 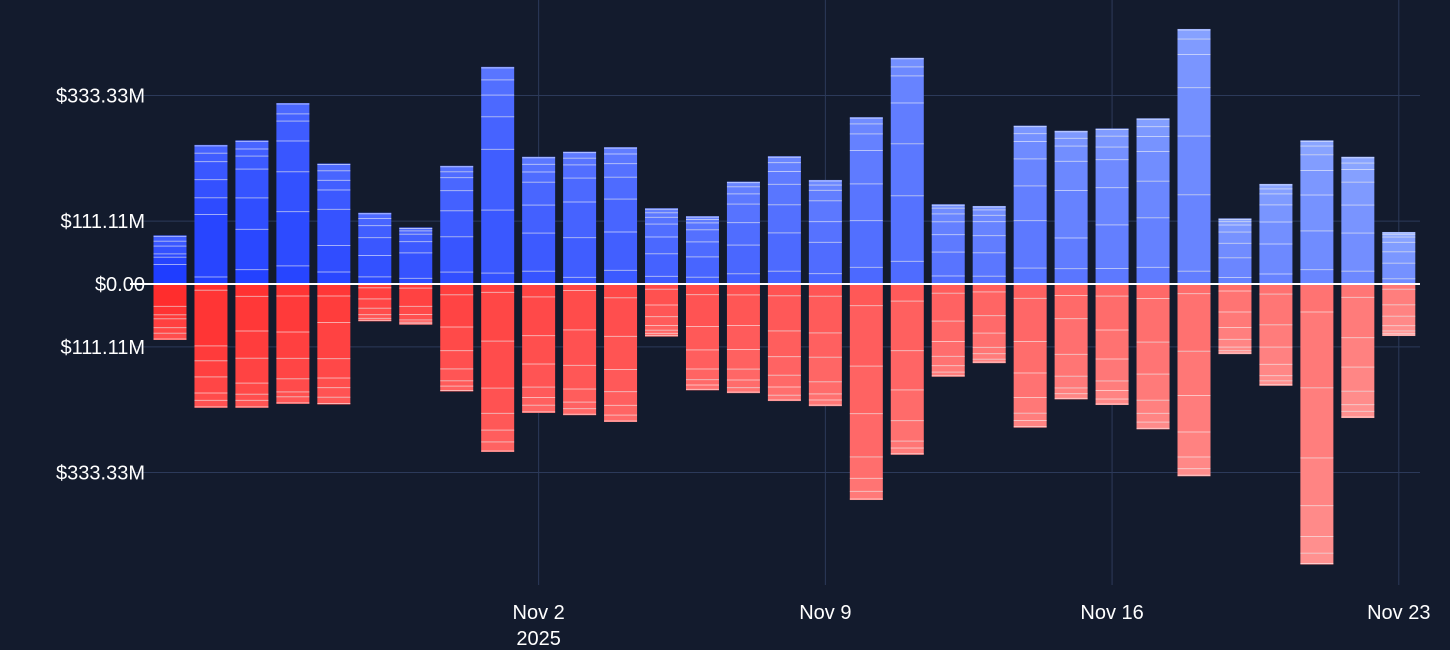 What do you see at coordinates (120, 285) in the screenshot?
I see `y-tick-label: $0.00` at bounding box center [120, 285].